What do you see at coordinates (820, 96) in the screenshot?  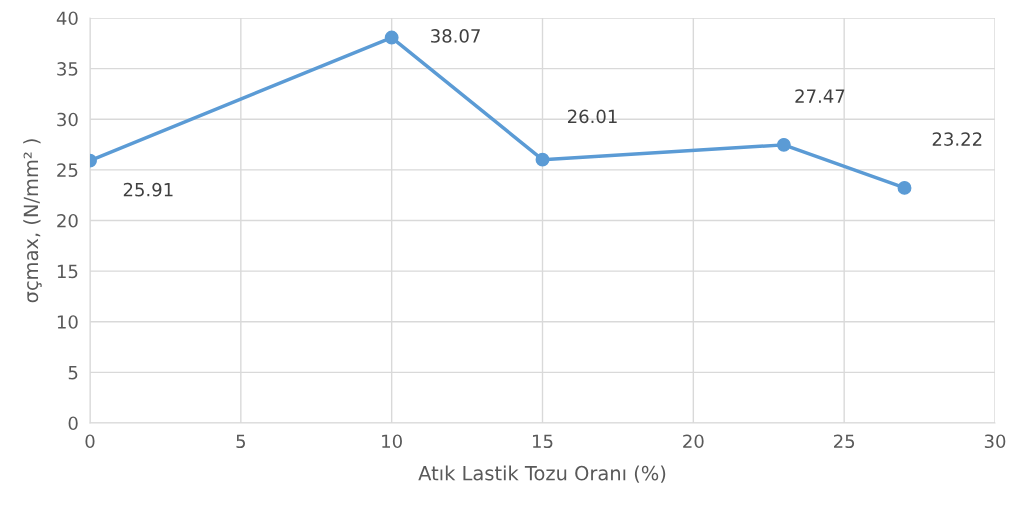 I see `data-label: 27.47` at bounding box center [820, 96].